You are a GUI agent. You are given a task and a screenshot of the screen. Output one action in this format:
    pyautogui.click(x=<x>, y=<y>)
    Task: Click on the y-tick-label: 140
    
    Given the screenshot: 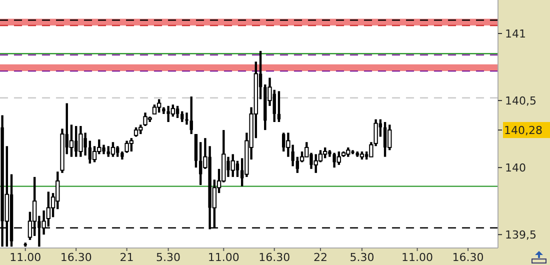 What is the action you would take?
    pyautogui.click(x=515, y=167)
    